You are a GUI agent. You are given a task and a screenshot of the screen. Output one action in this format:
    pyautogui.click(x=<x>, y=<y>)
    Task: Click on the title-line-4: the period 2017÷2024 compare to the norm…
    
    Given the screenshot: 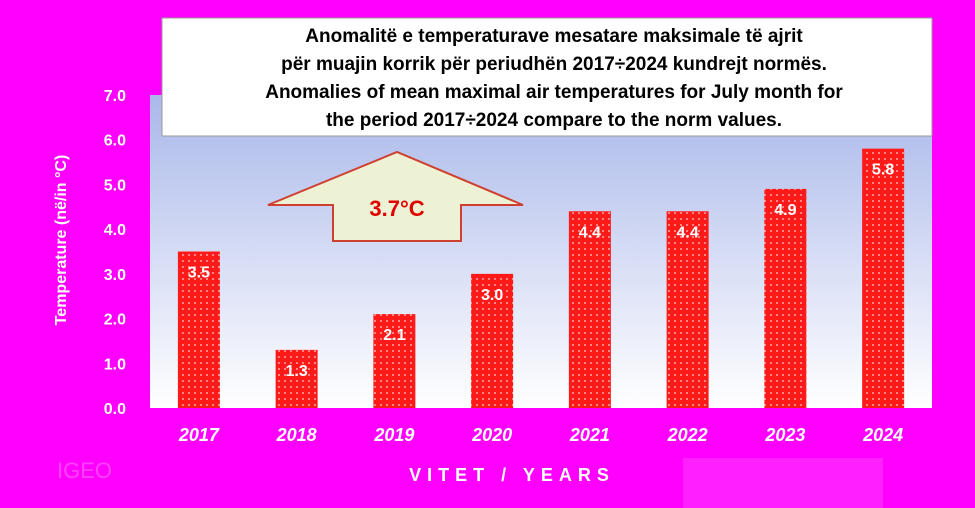 What is the action you would take?
    pyautogui.click(x=554, y=120)
    